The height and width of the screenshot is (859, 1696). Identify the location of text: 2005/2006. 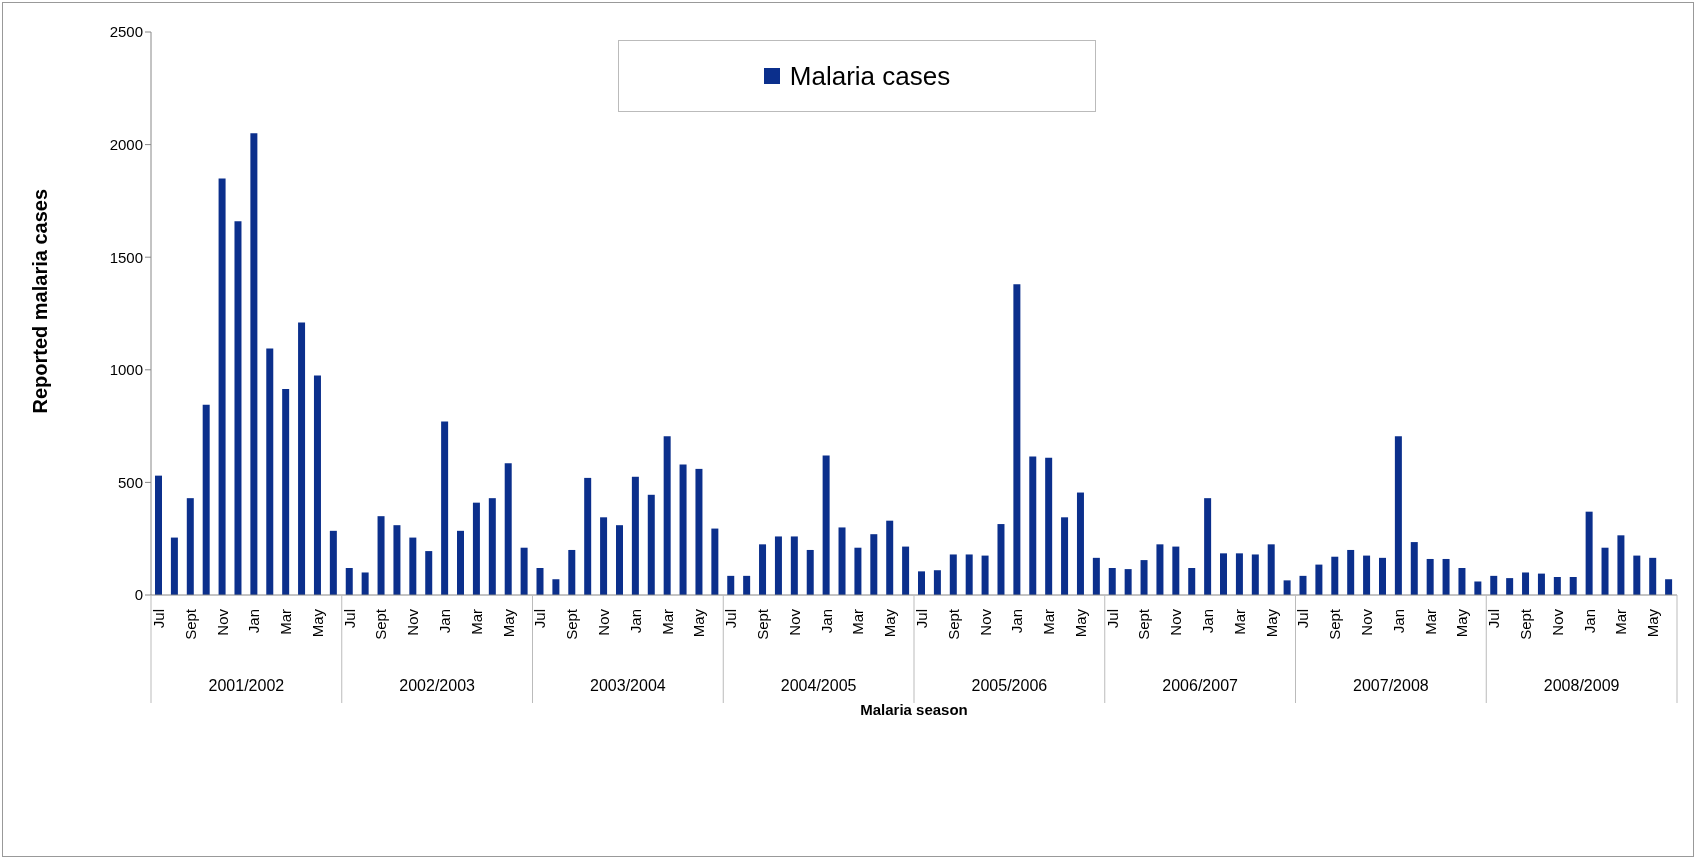
(1009, 685).